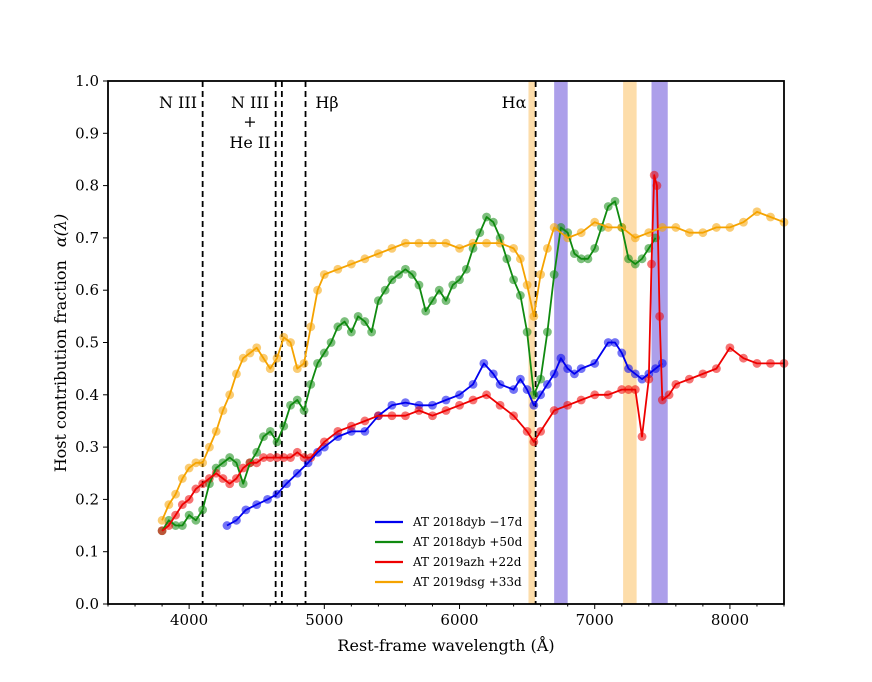 The height and width of the screenshot is (682, 872). Describe the element at coordinates (324, 620) in the screenshot. I see `x-tick-label: 5000` at that location.